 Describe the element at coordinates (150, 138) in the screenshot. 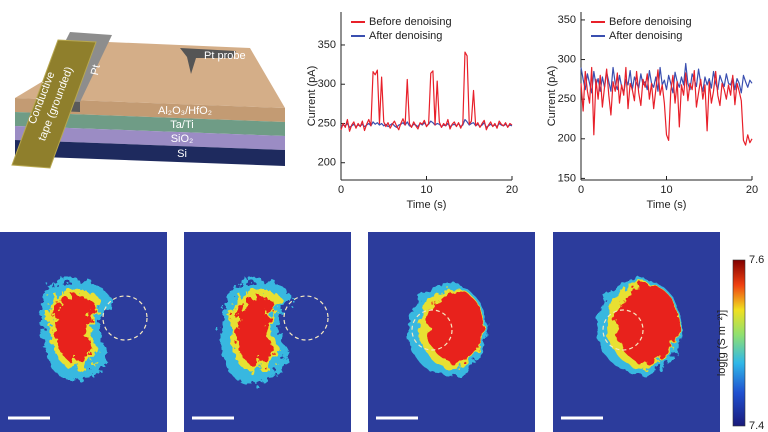

I see `sio2-layer` at that location.